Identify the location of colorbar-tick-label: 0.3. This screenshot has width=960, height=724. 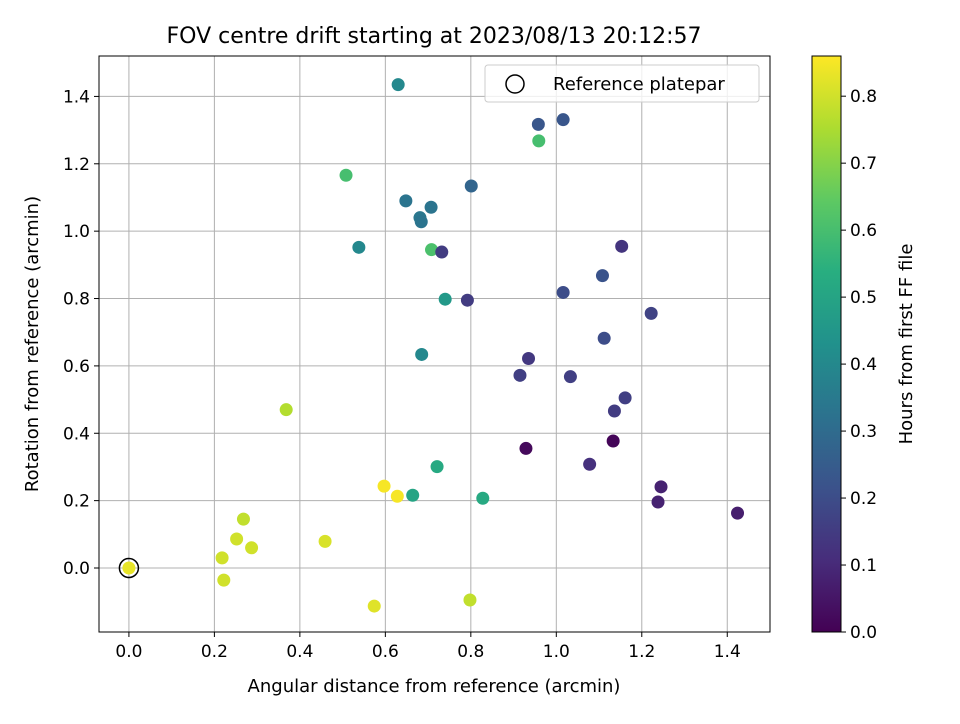
(863, 432).